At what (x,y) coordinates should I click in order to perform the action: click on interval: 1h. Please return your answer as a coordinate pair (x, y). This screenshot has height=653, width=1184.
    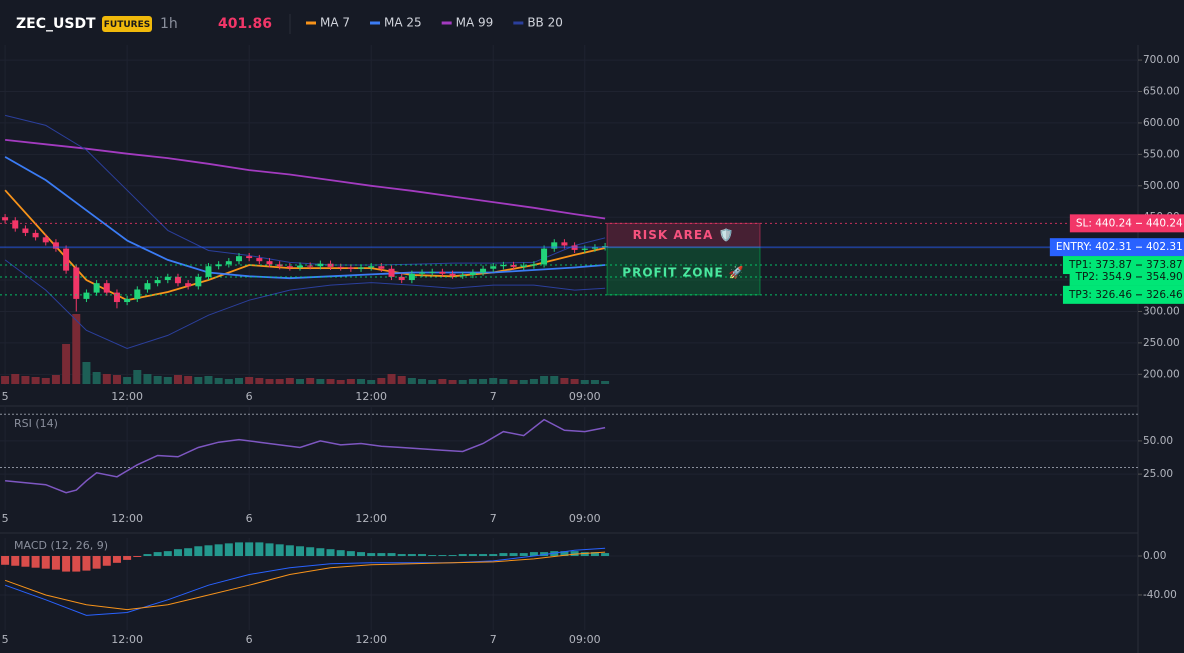
    Looking at the image, I should click on (169, 24).